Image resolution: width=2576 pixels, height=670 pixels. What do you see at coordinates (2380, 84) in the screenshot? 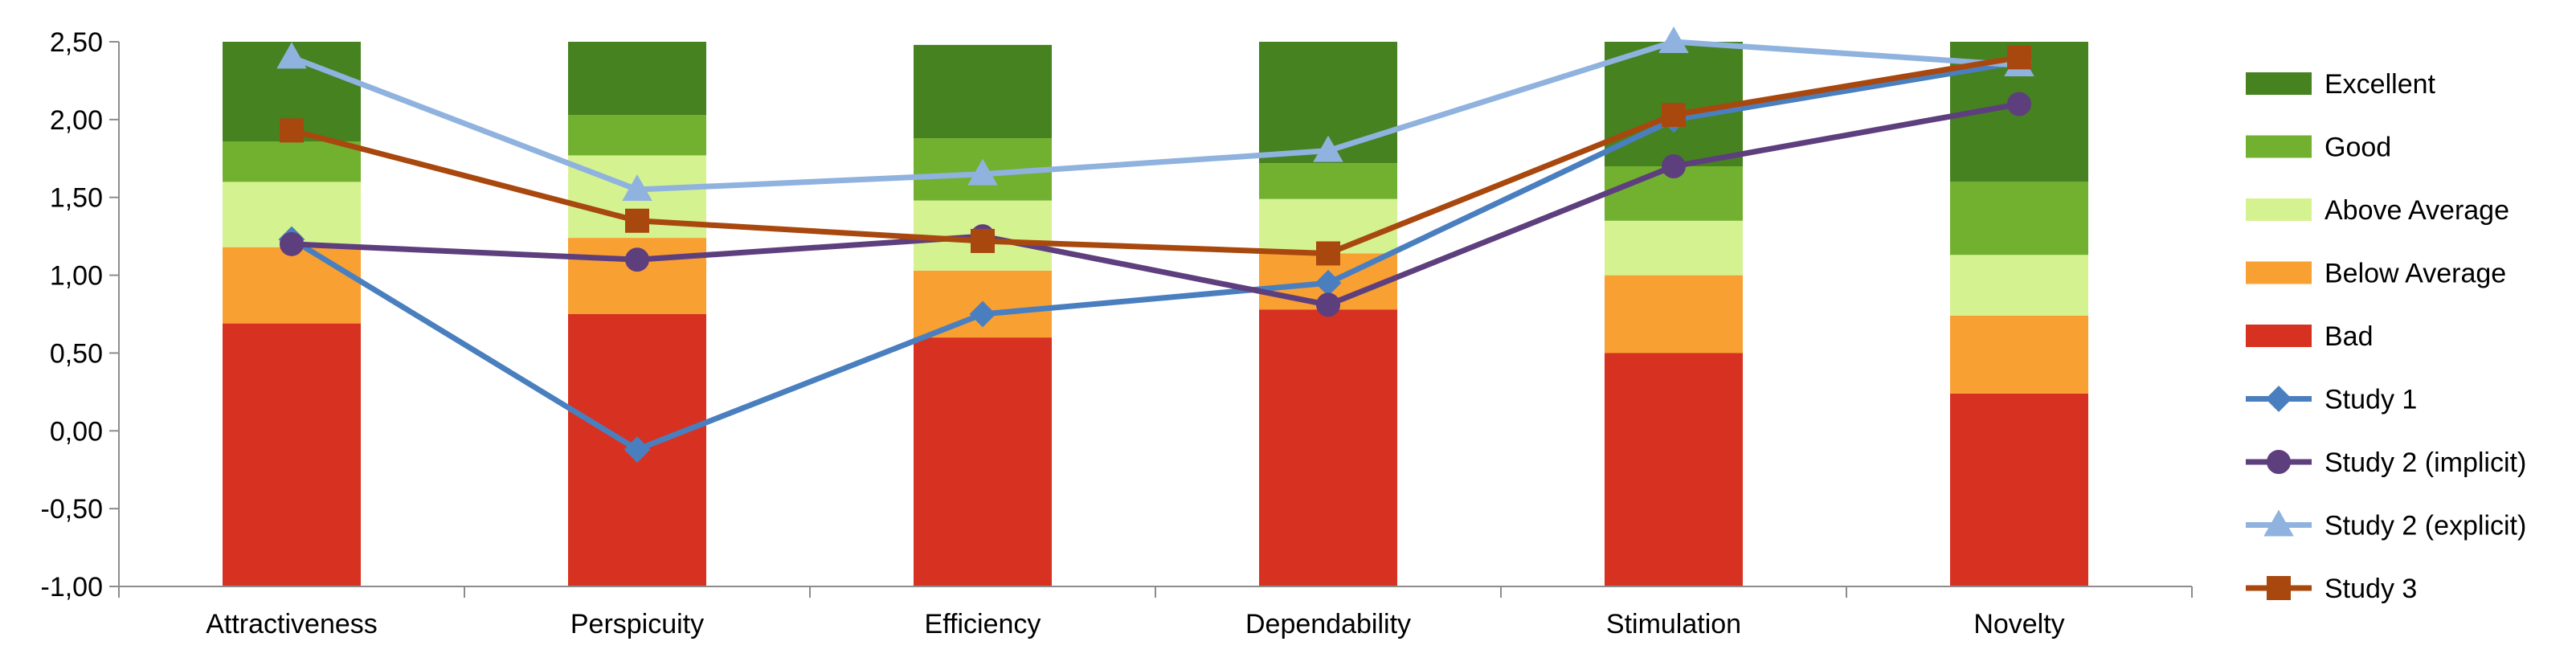
I see `legend-label-excellent: Excellent` at bounding box center [2380, 84].